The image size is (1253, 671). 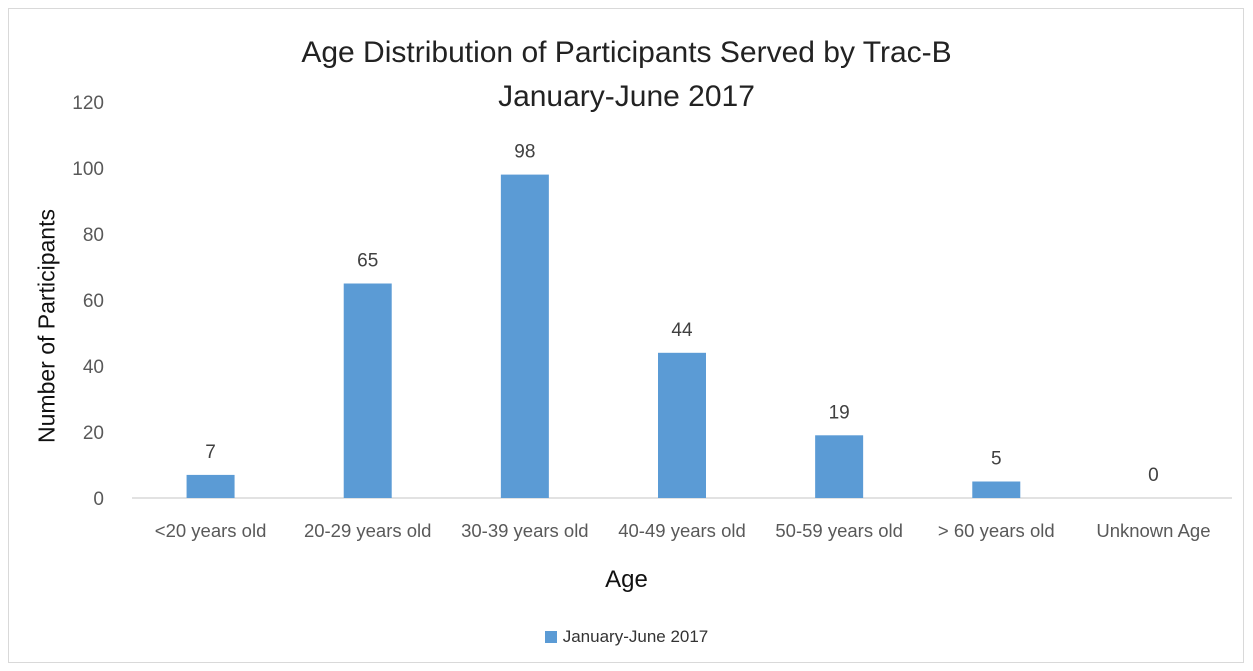 I want to click on chart-subtitle: January-June 2017, so click(x=626, y=96).